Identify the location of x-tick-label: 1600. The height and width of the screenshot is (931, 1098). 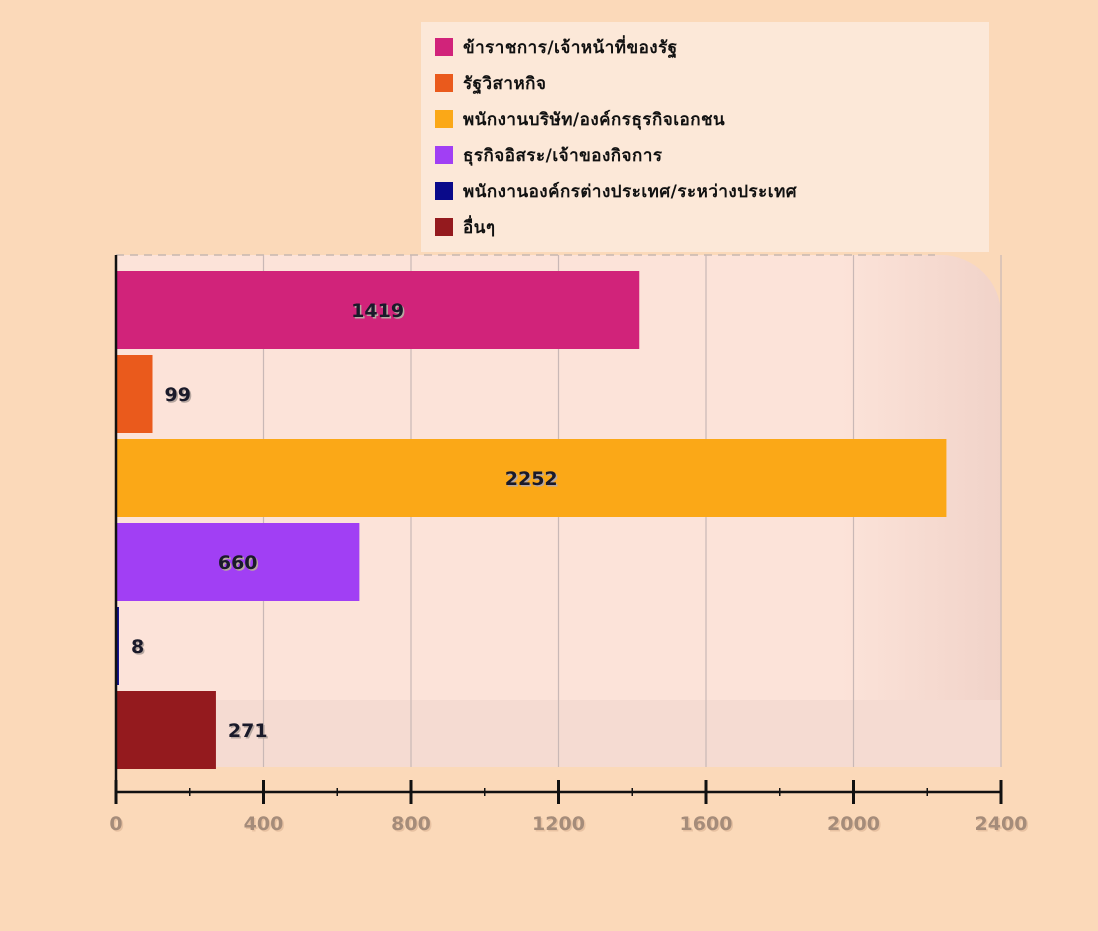
(706, 824).